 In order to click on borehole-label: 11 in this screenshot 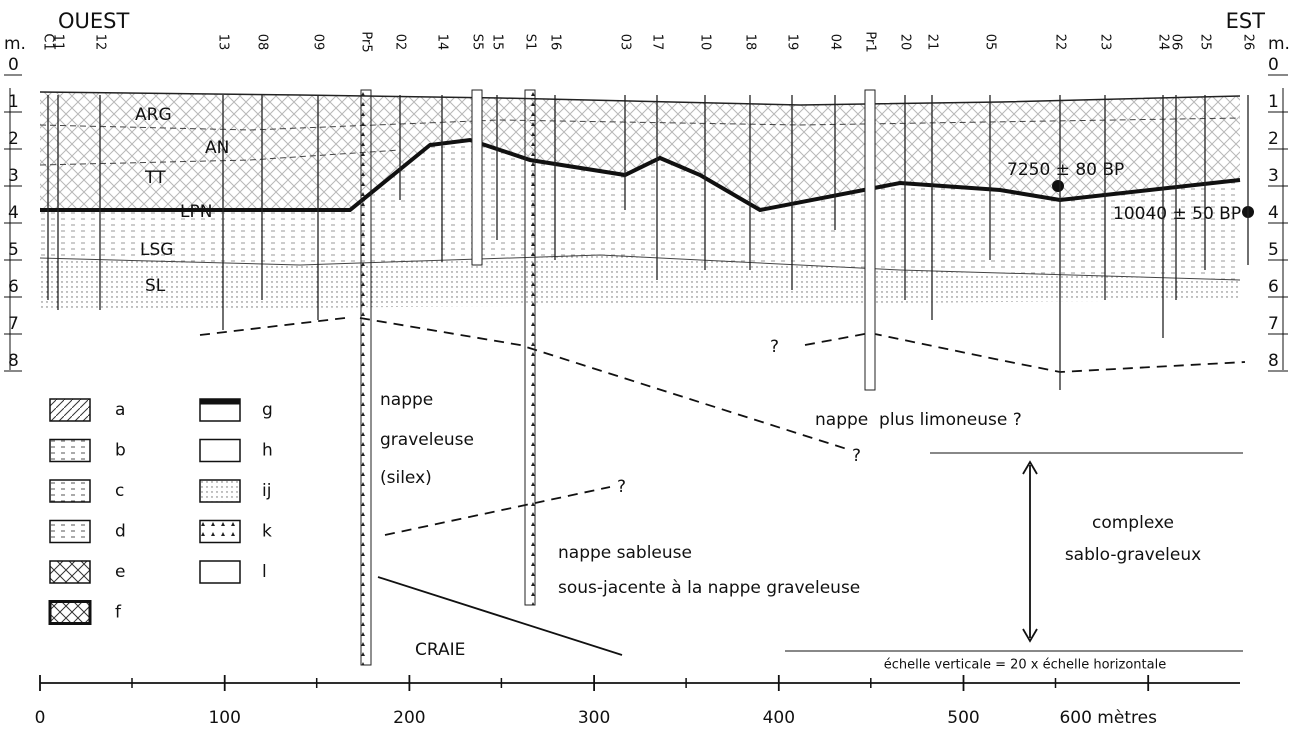, I will do `click(58, 42)`.